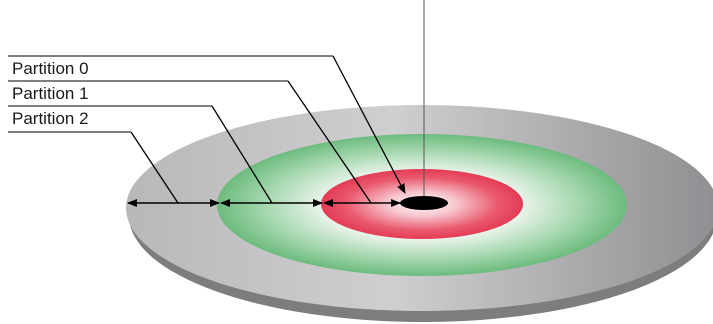  Describe the element at coordinates (50, 93) in the screenshot. I see `label-partition-1: Partition 1` at that location.